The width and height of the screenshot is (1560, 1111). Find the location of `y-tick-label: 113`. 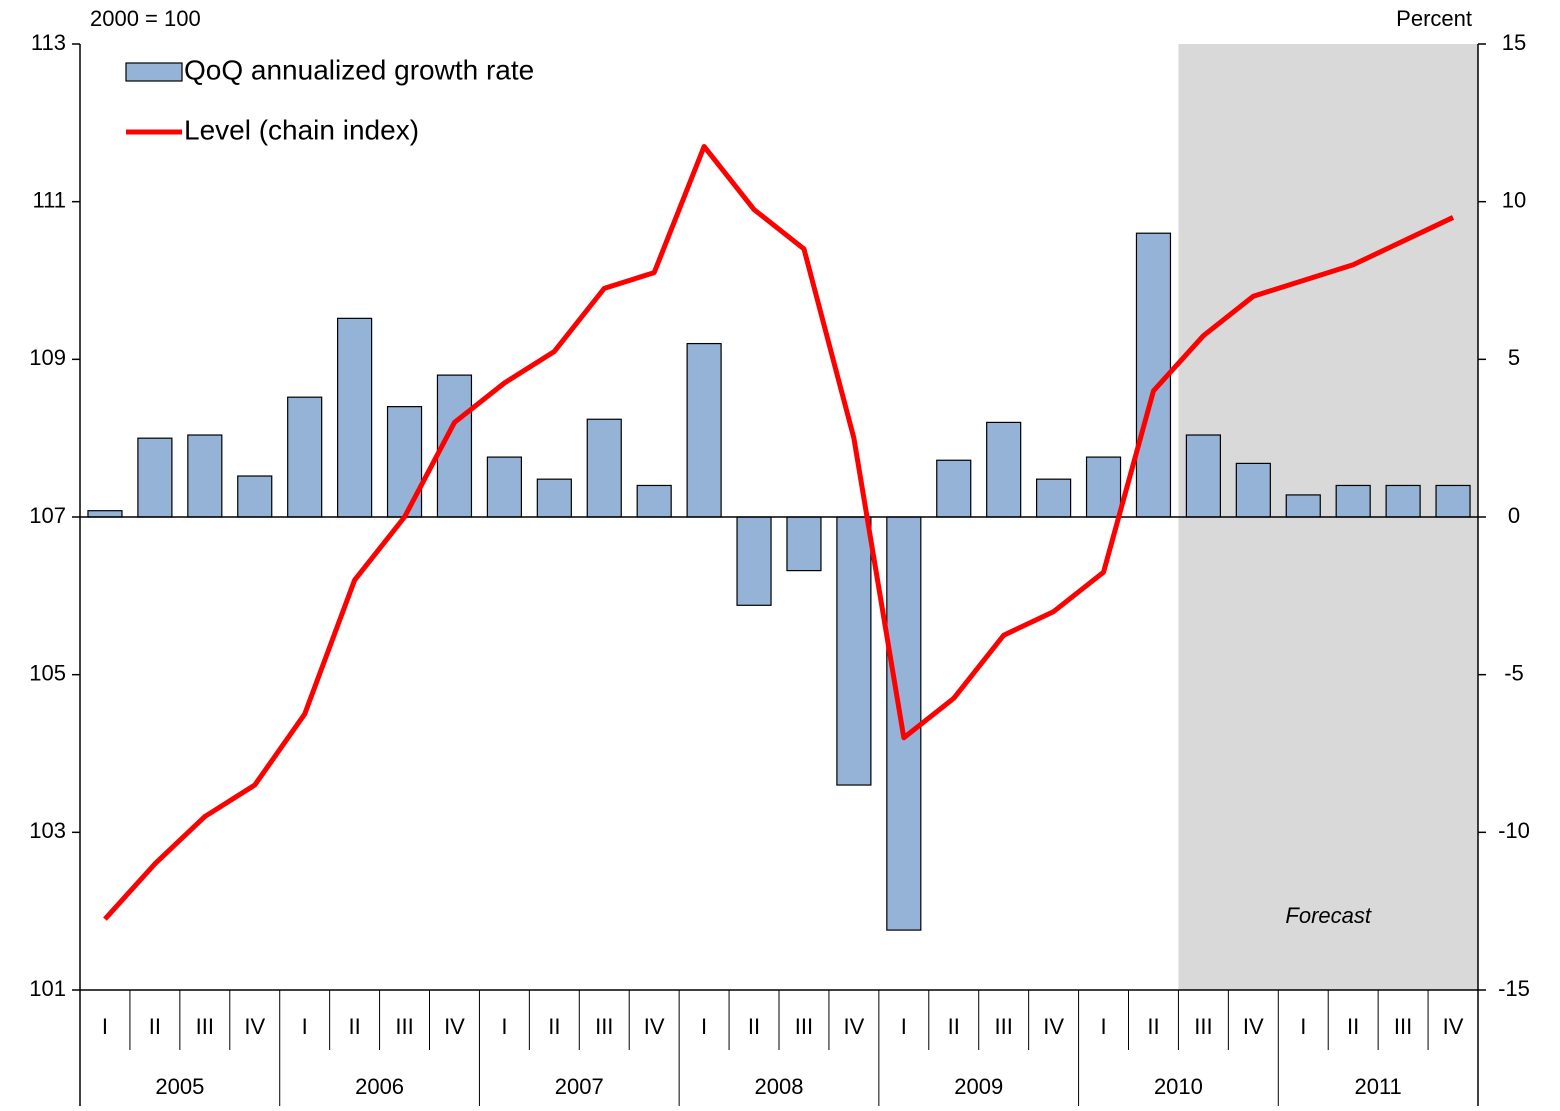

y-tick-label: 113 is located at coordinates (48, 42).